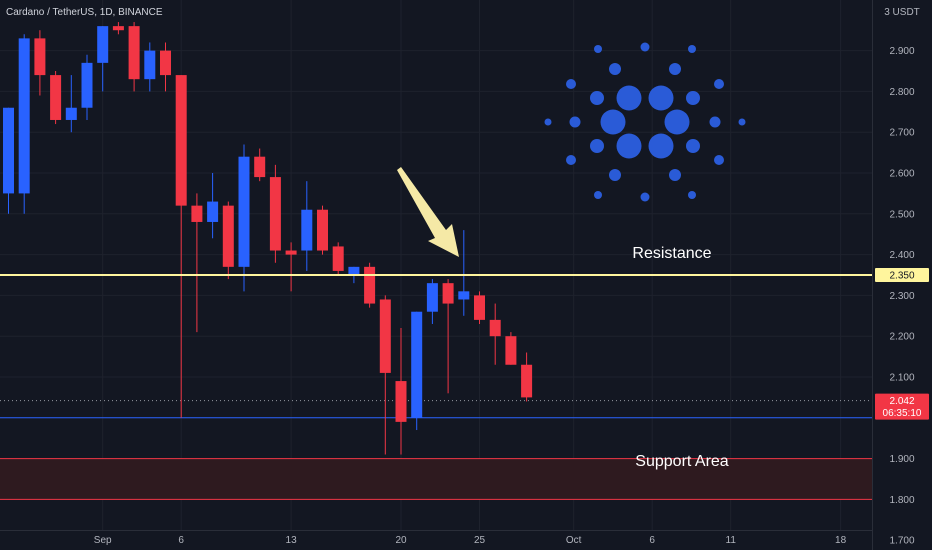 This screenshot has width=932, height=550. What do you see at coordinates (436, 479) in the screenshot?
I see `support-area-band` at bounding box center [436, 479].